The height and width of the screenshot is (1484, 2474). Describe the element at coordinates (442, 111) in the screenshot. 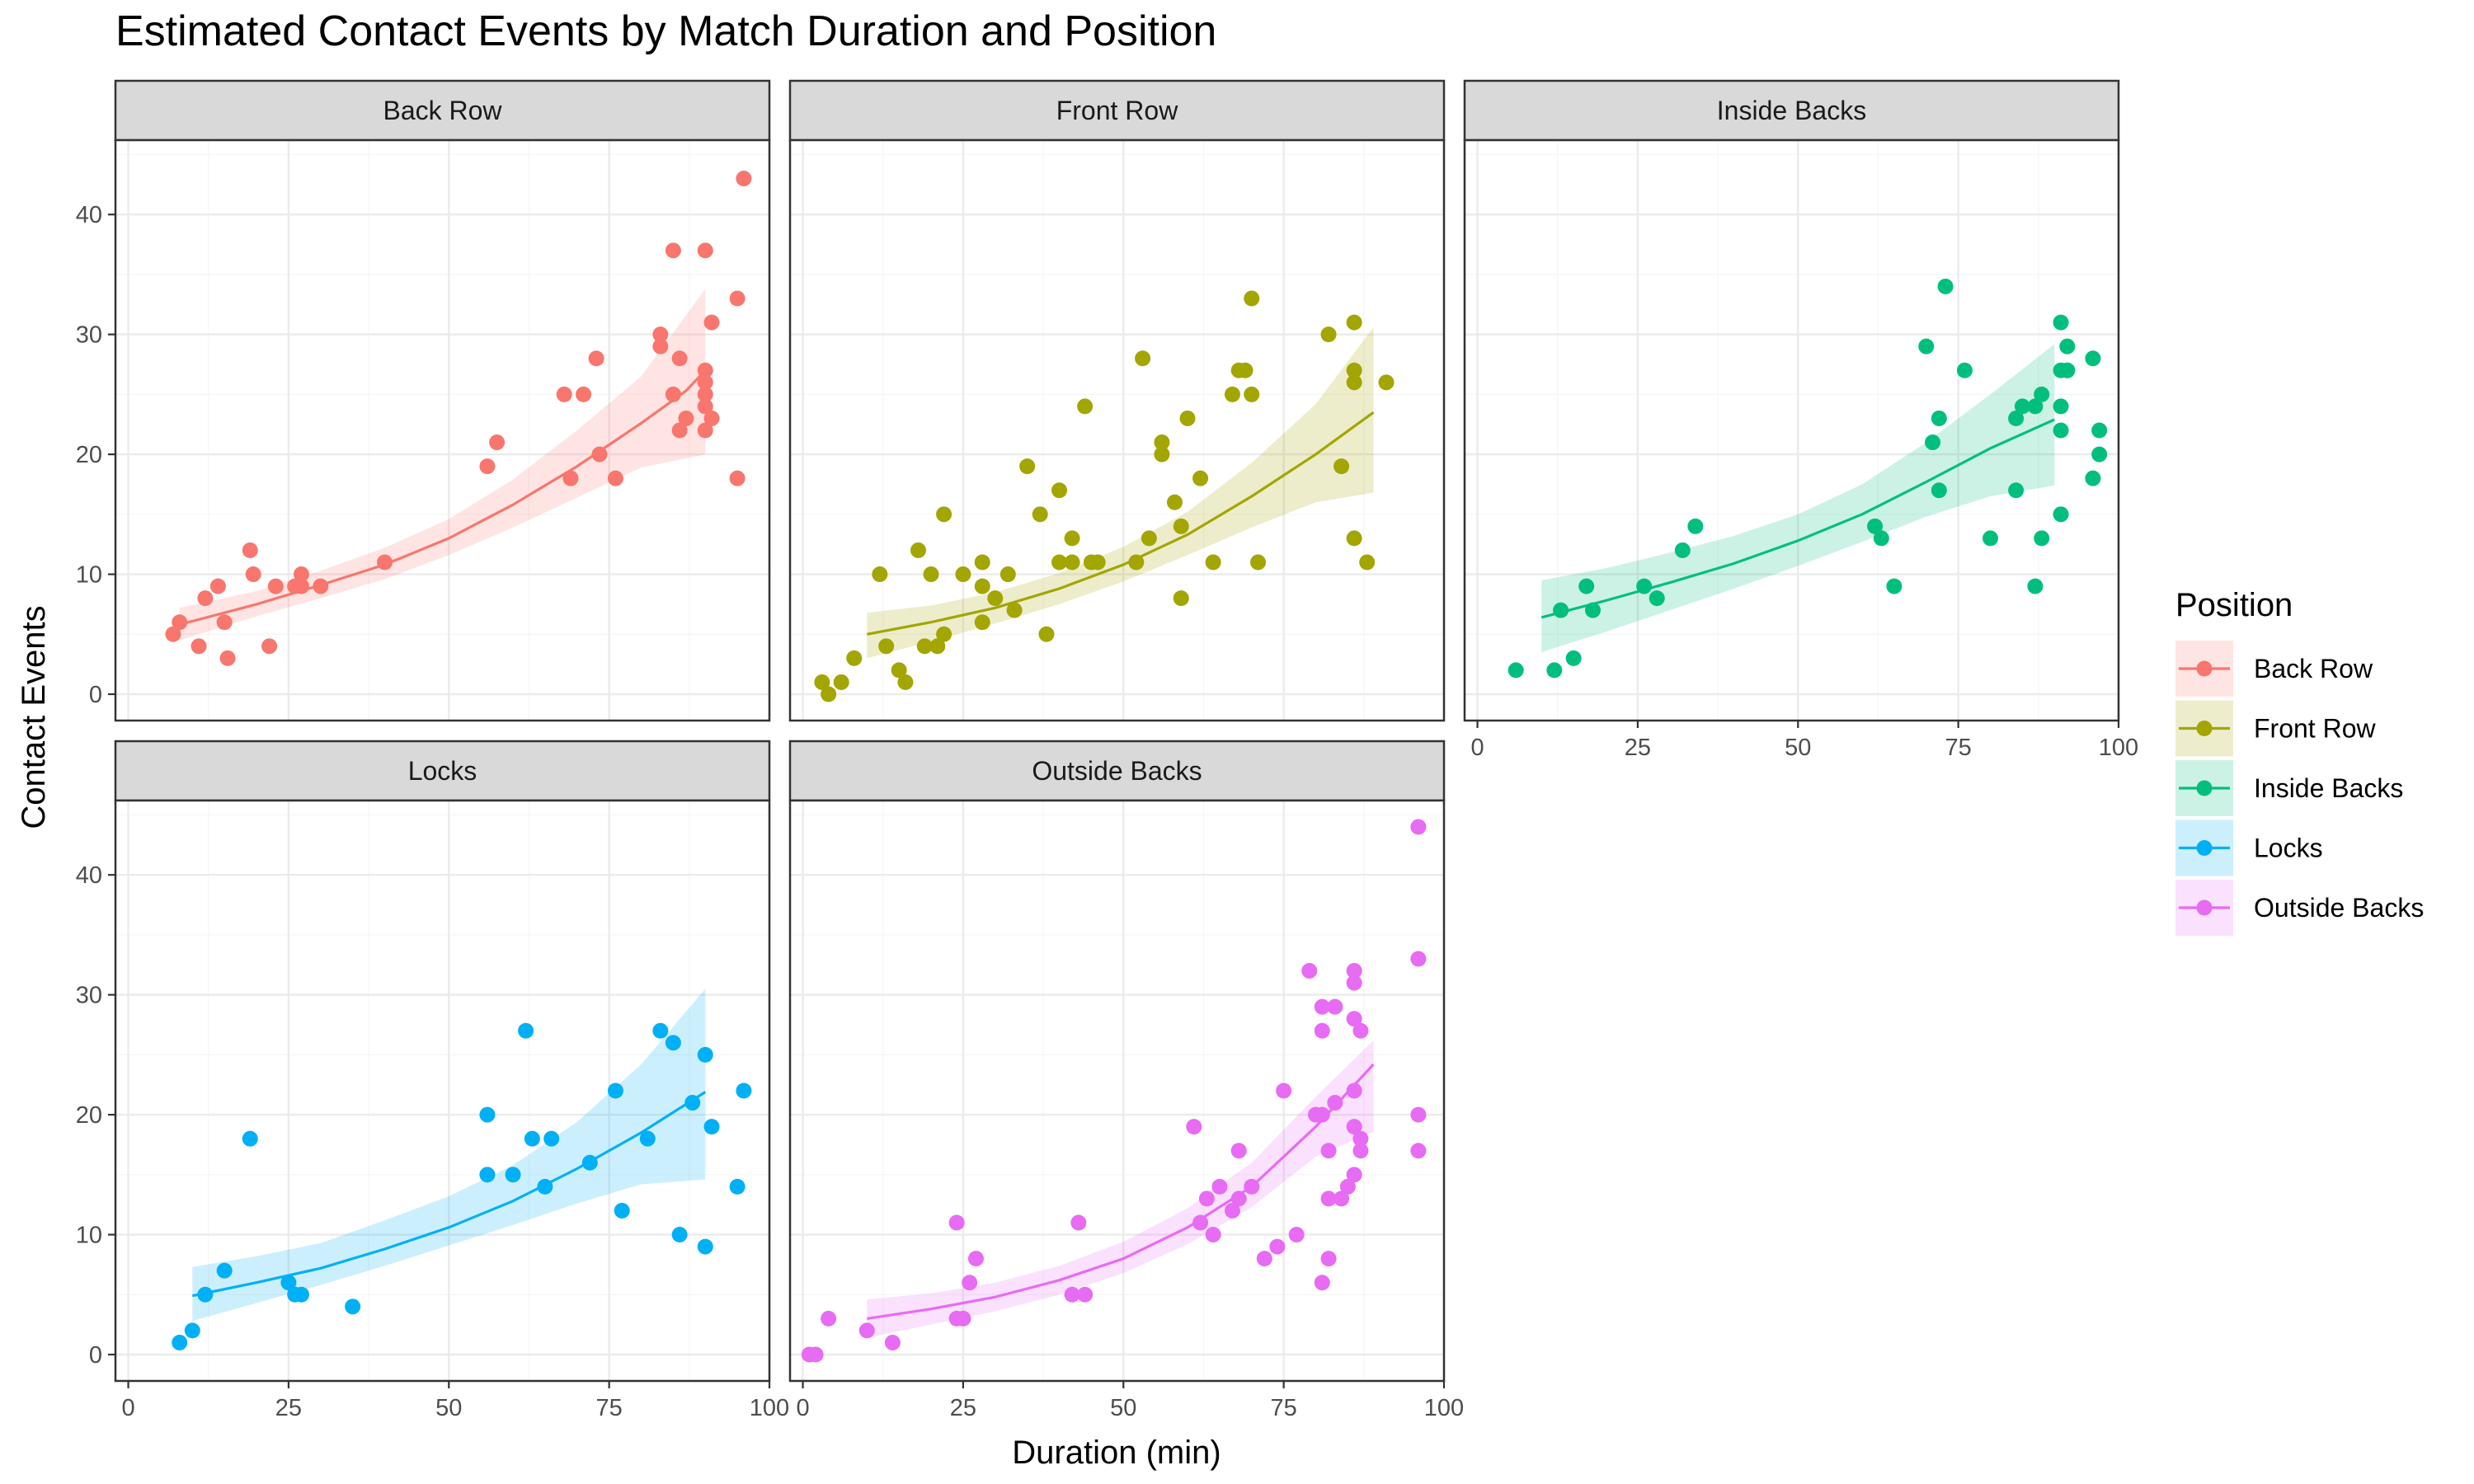

I see `strip-label-back-row: Back Row` at that location.